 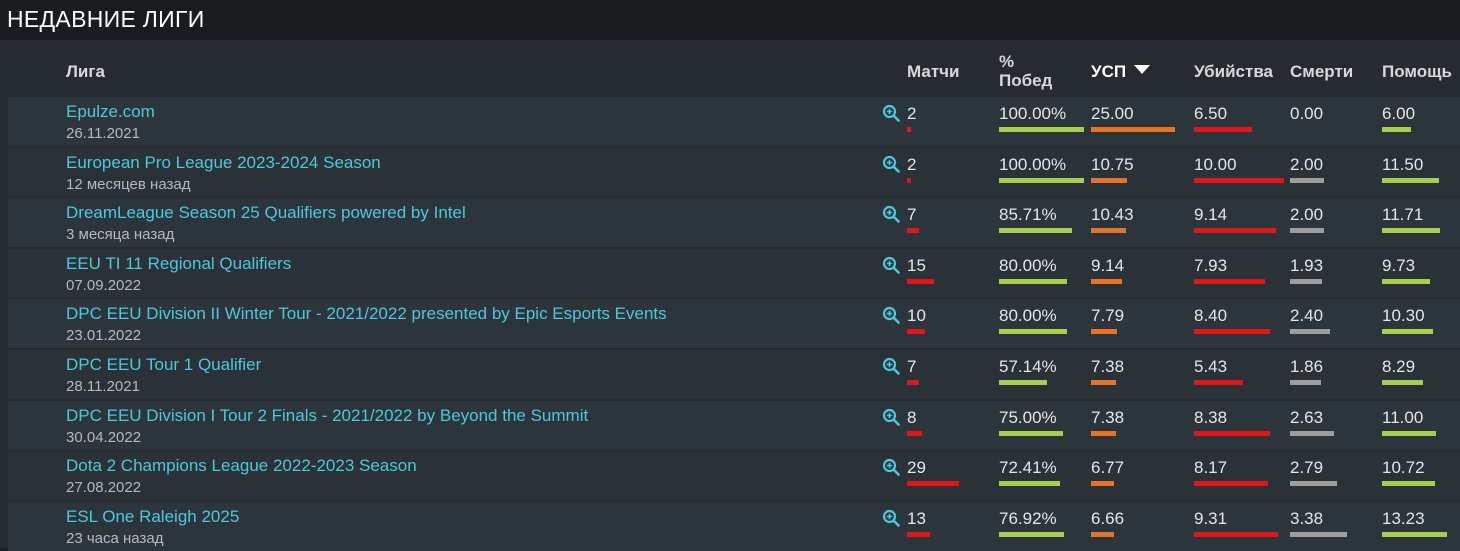 I want to click on deaths-value: 2.00, so click(x=1307, y=215).